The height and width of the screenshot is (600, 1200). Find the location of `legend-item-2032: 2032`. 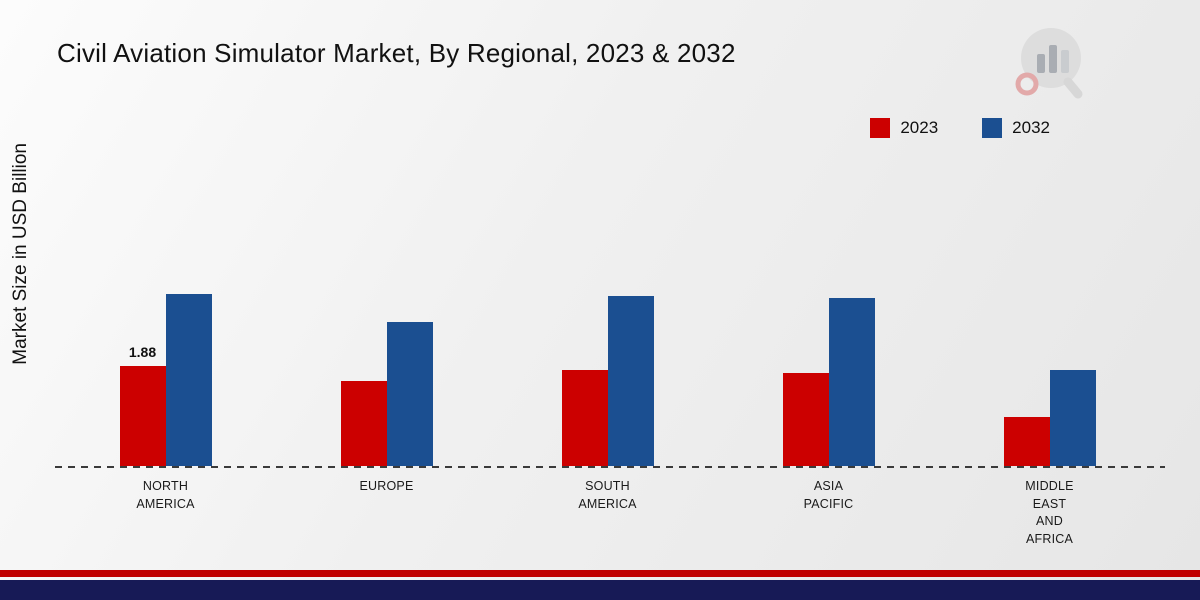

legend-item-2032: 2032 is located at coordinates (1016, 128).